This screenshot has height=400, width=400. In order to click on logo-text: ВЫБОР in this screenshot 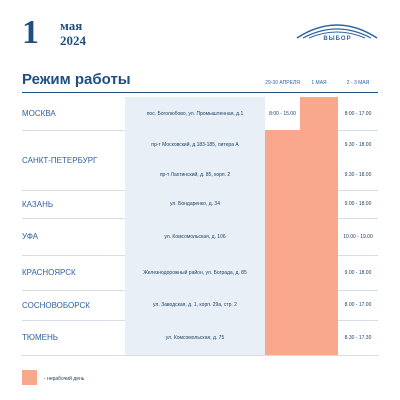, I will do `click(337, 39)`.